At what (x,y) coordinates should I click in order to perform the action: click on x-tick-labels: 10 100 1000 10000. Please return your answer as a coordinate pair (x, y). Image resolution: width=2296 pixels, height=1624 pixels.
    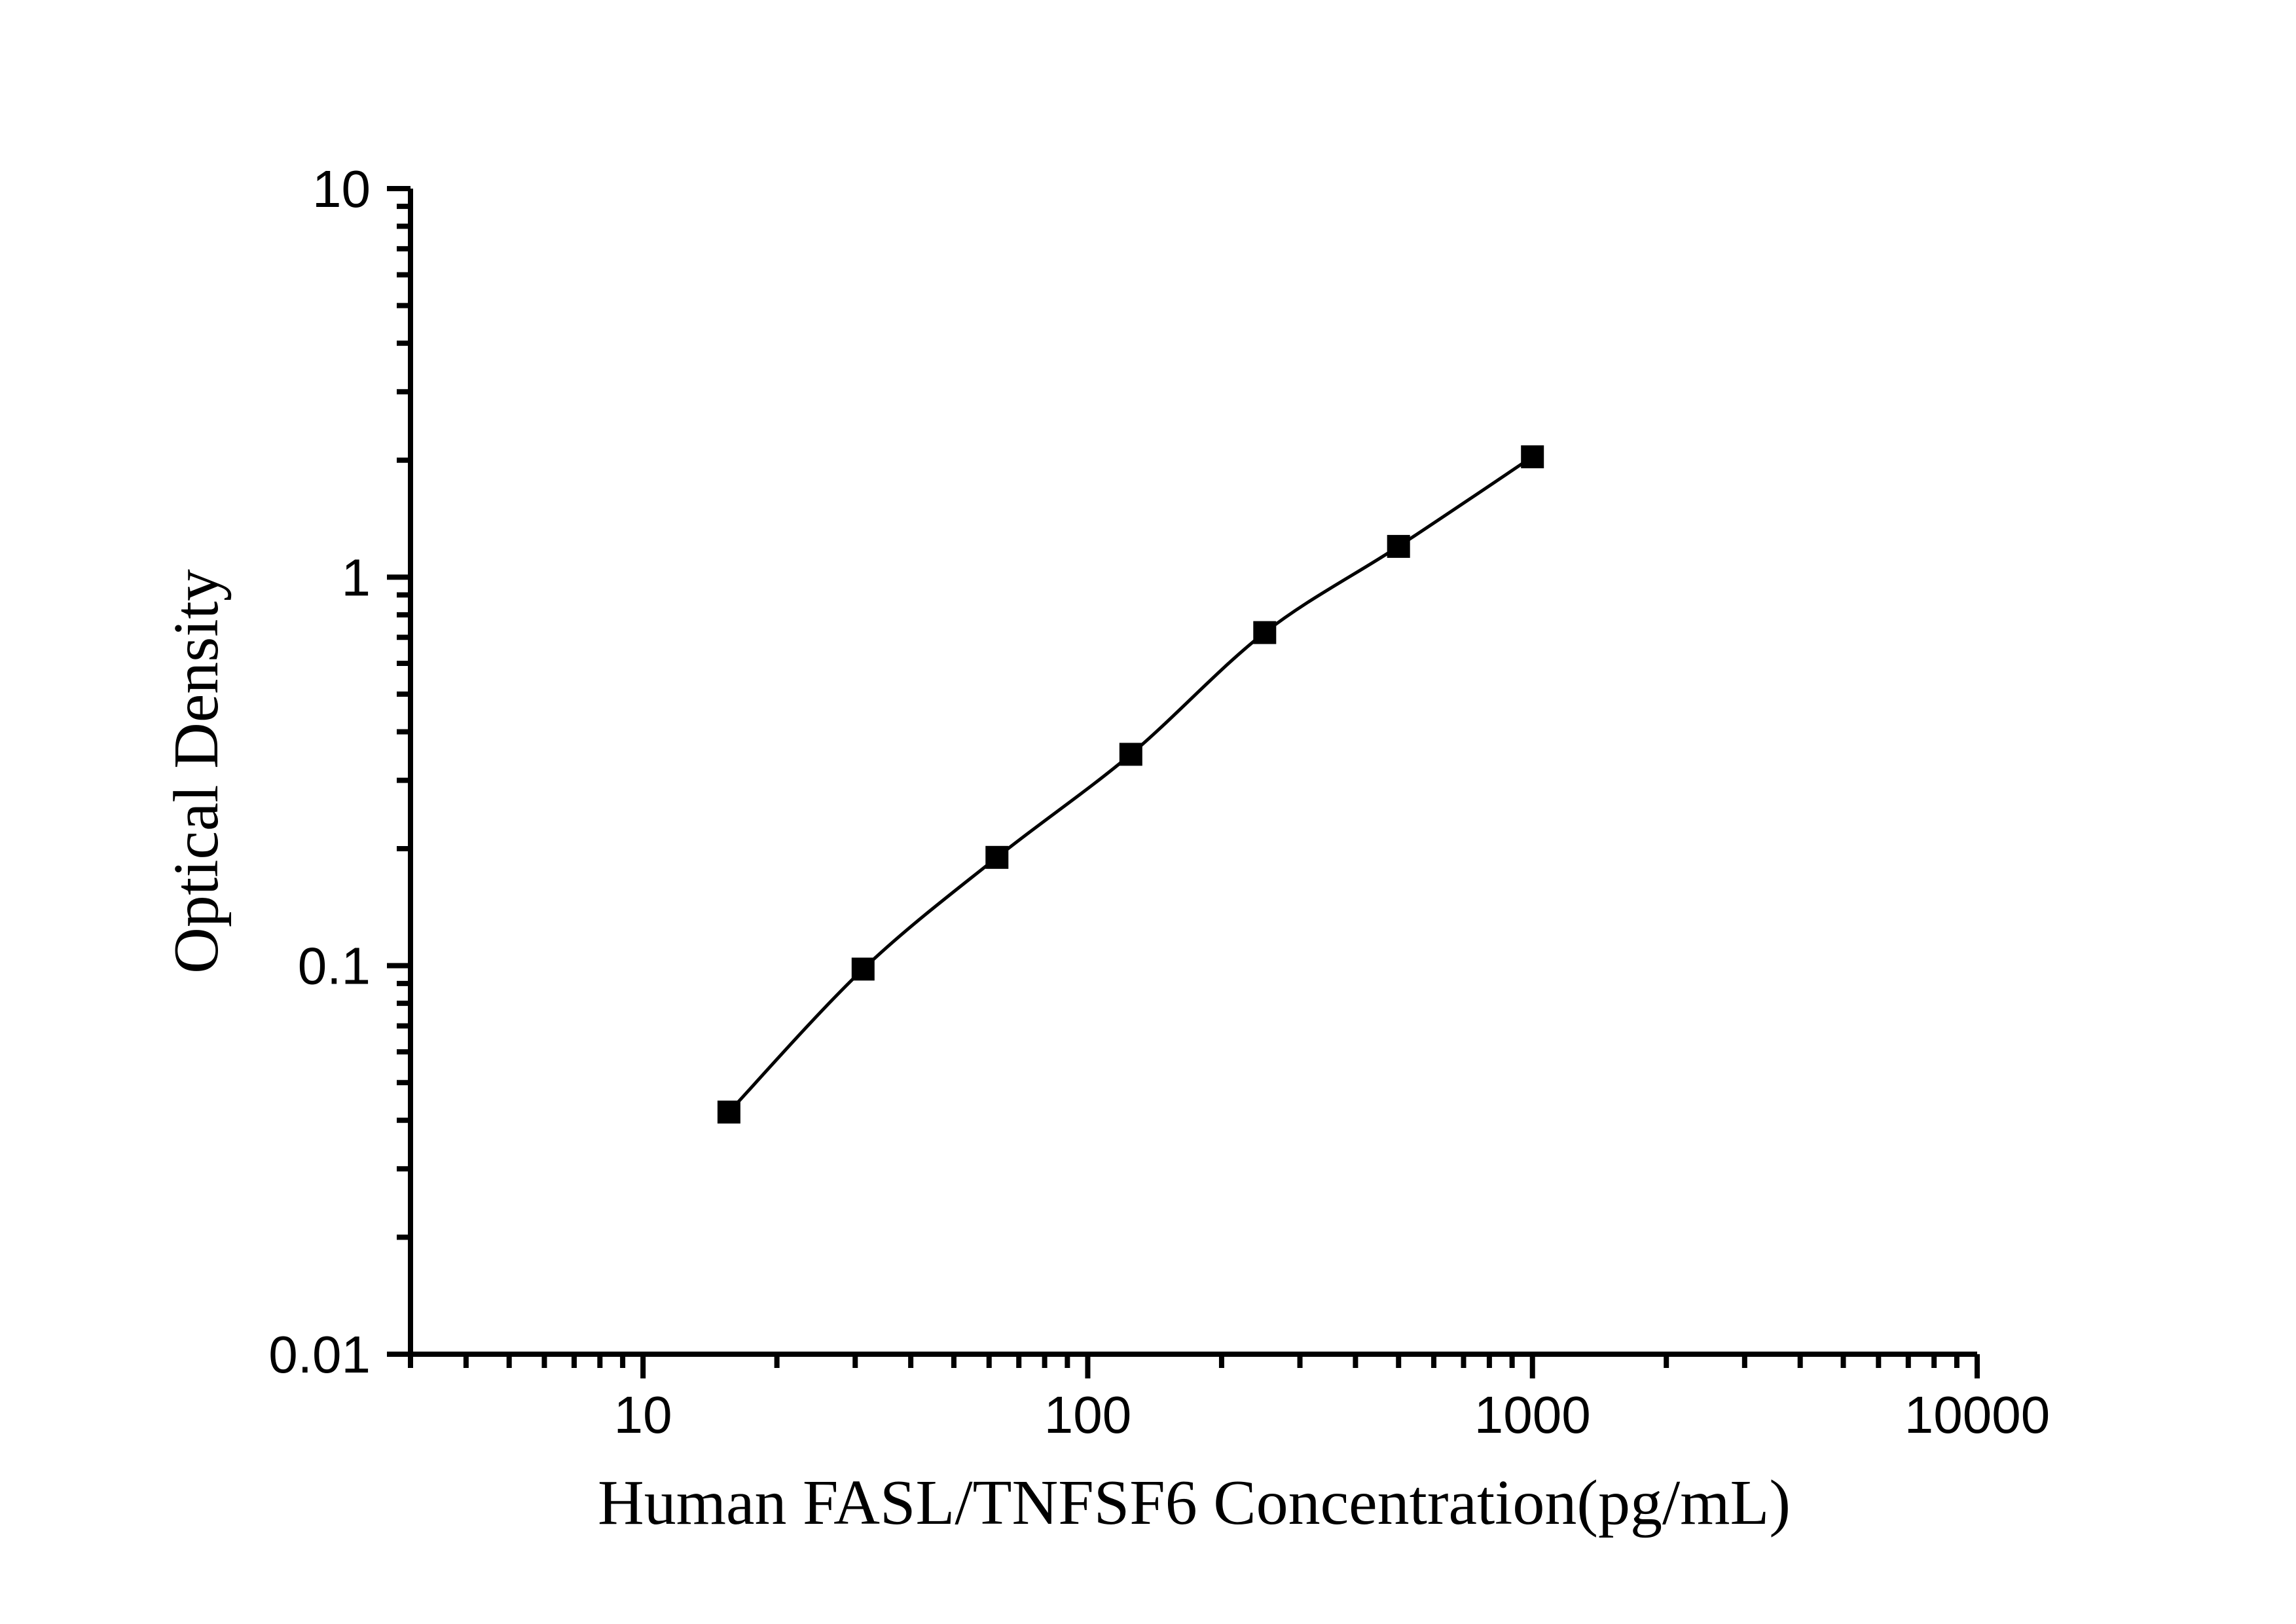
    Looking at the image, I should click on (1332, 1415).